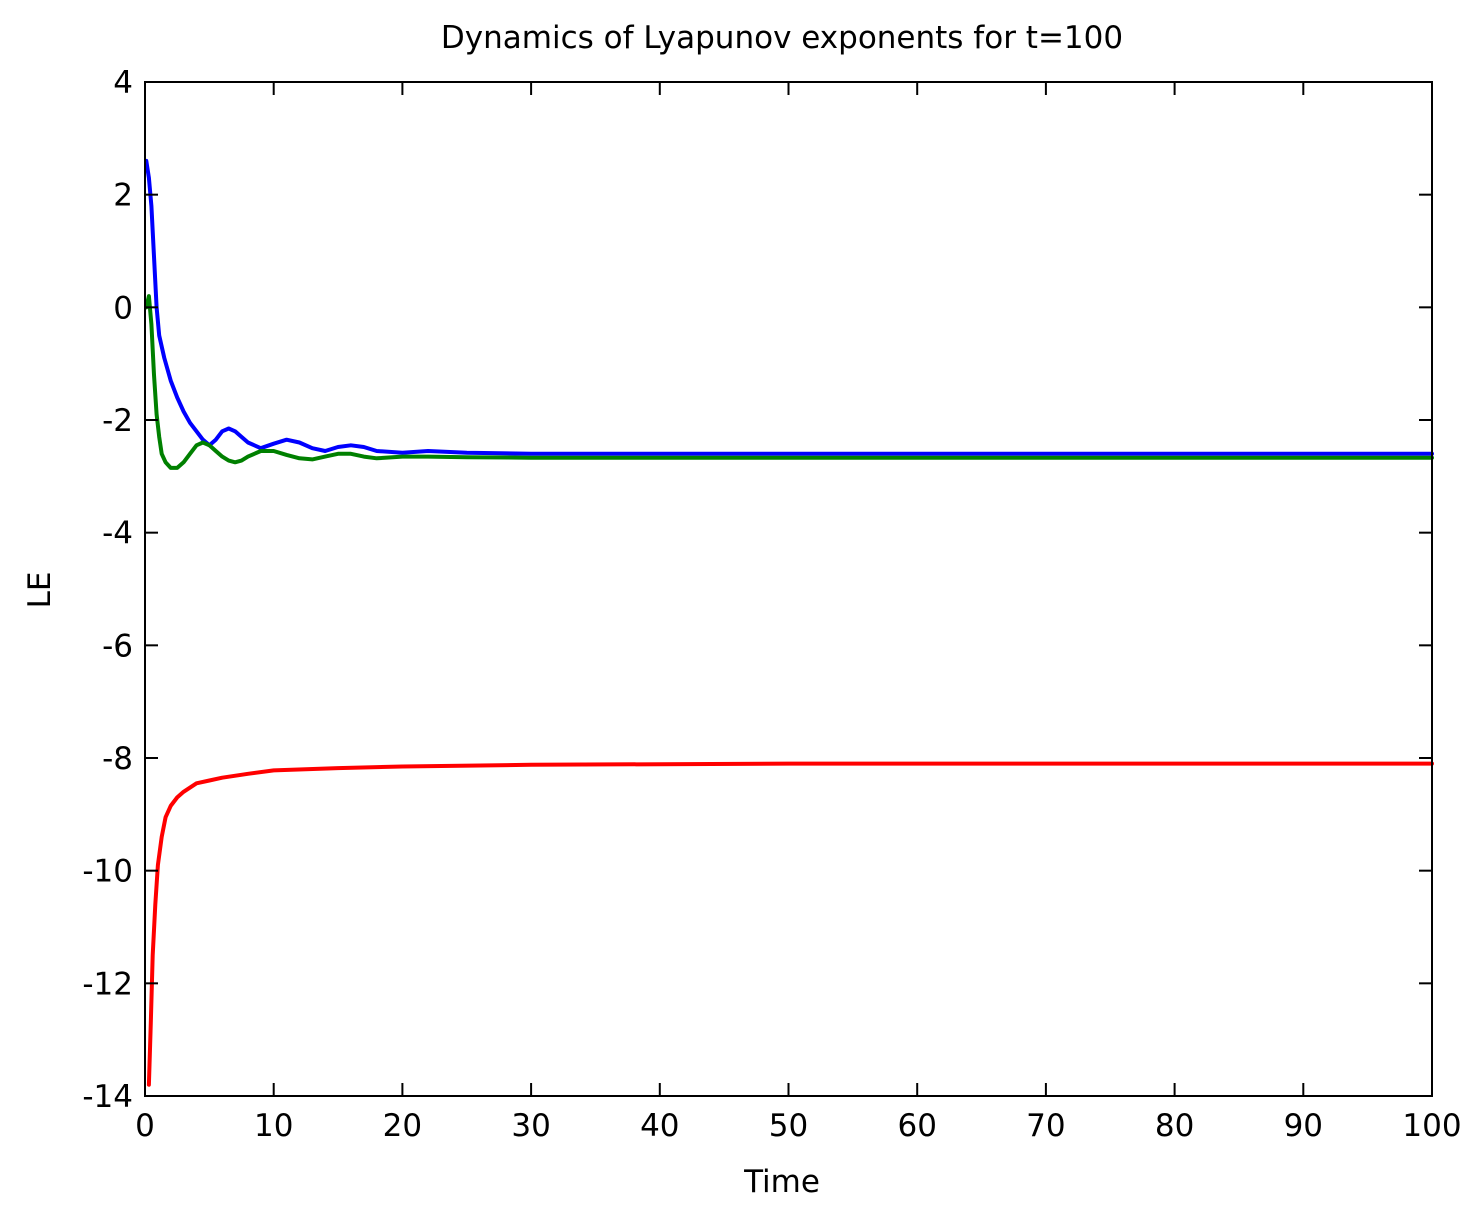  Describe the element at coordinates (781, 1182) in the screenshot. I see `x-axis-label: Time` at that location.